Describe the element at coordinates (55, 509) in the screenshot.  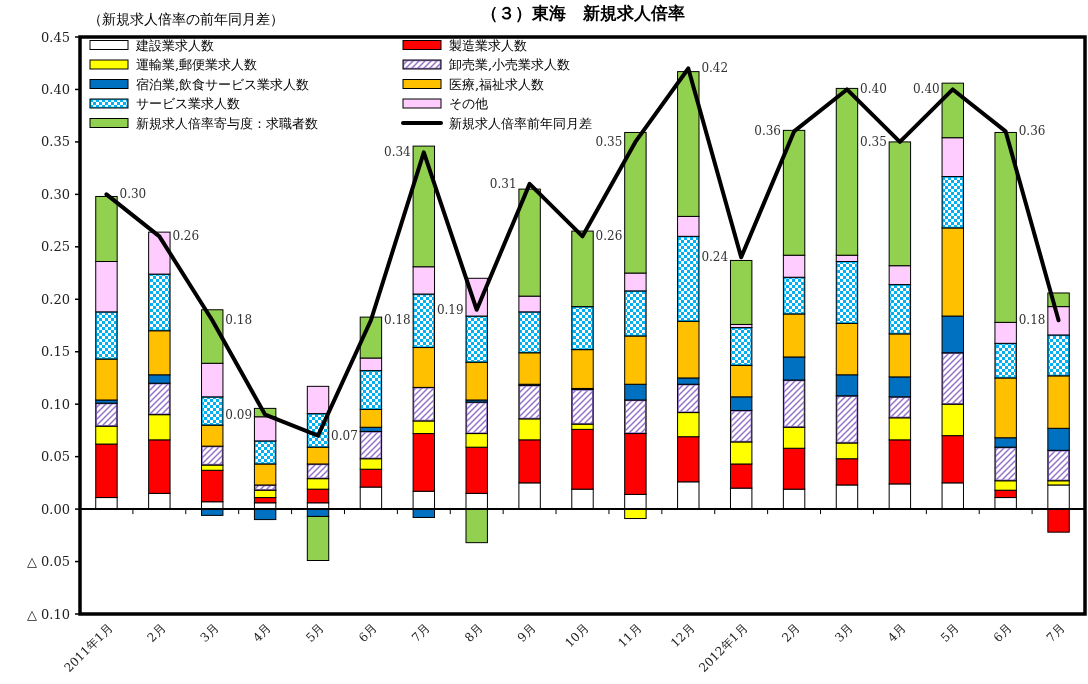
I see `y-tick-label: 0.00` at that location.